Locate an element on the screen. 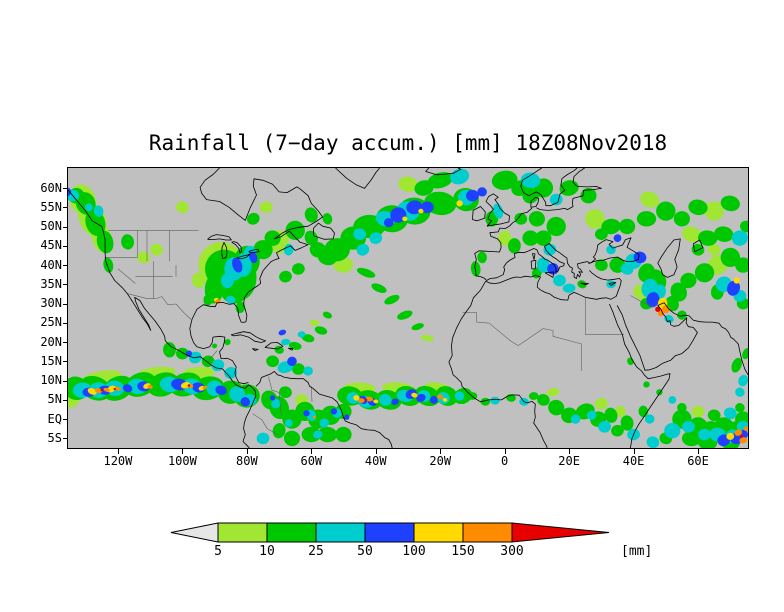  lat-tick-label: 35N is located at coordinates (51, 283).